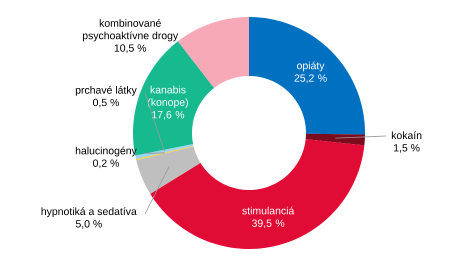  I want to click on data-label: 10,5 %, so click(130, 48).